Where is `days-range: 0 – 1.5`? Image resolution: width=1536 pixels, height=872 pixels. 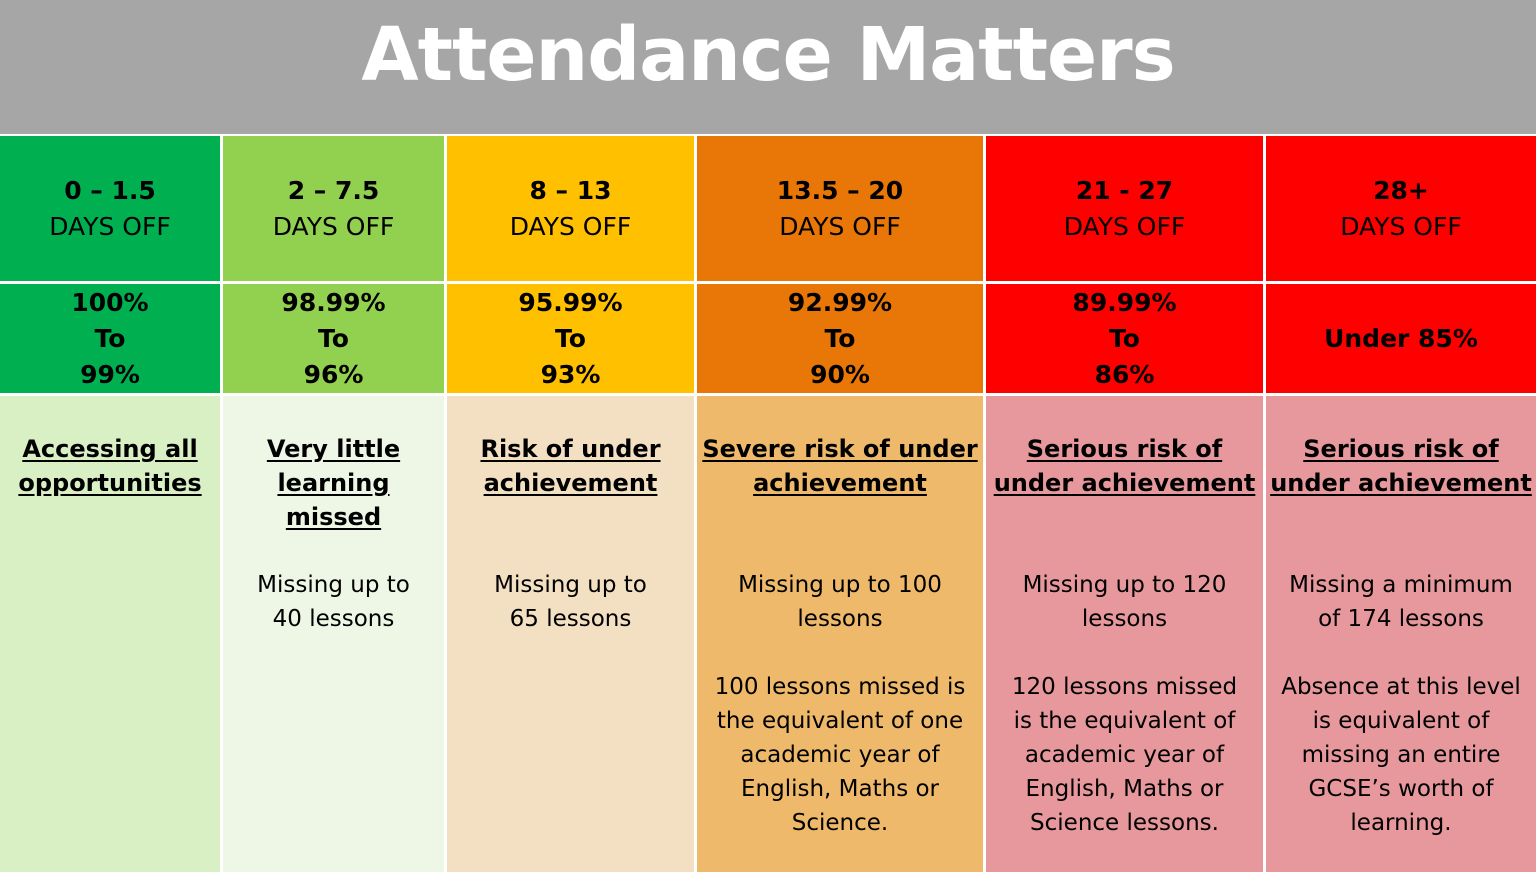 days-range: 0 – 1.5 is located at coordinates (110, 190).